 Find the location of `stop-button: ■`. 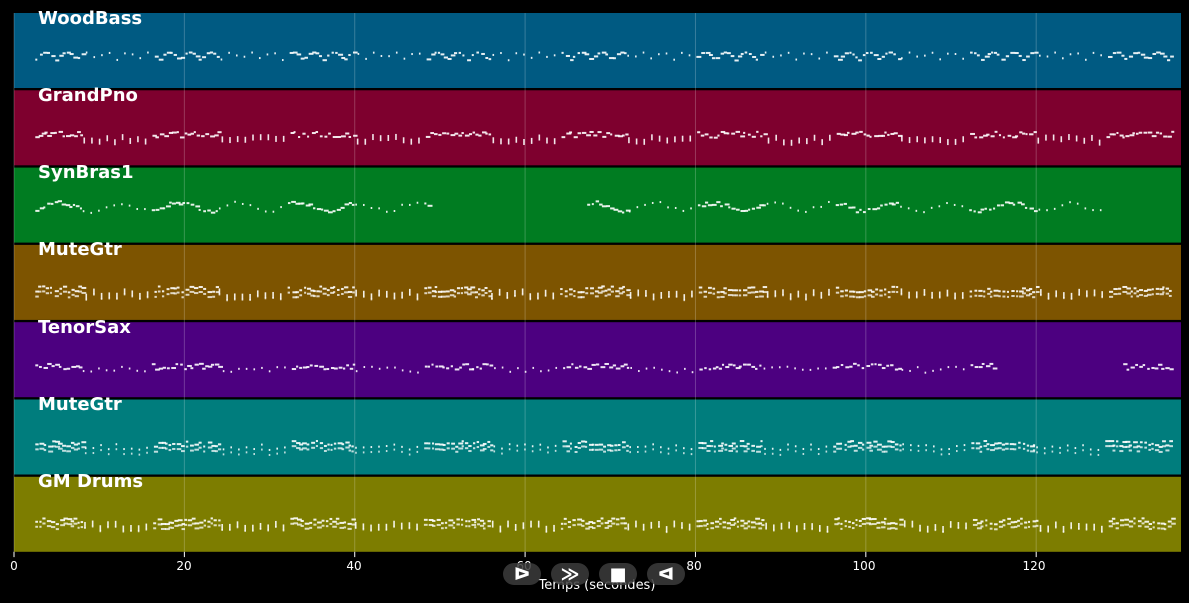

stop-button: ■ is located at coordinates (618, 574).